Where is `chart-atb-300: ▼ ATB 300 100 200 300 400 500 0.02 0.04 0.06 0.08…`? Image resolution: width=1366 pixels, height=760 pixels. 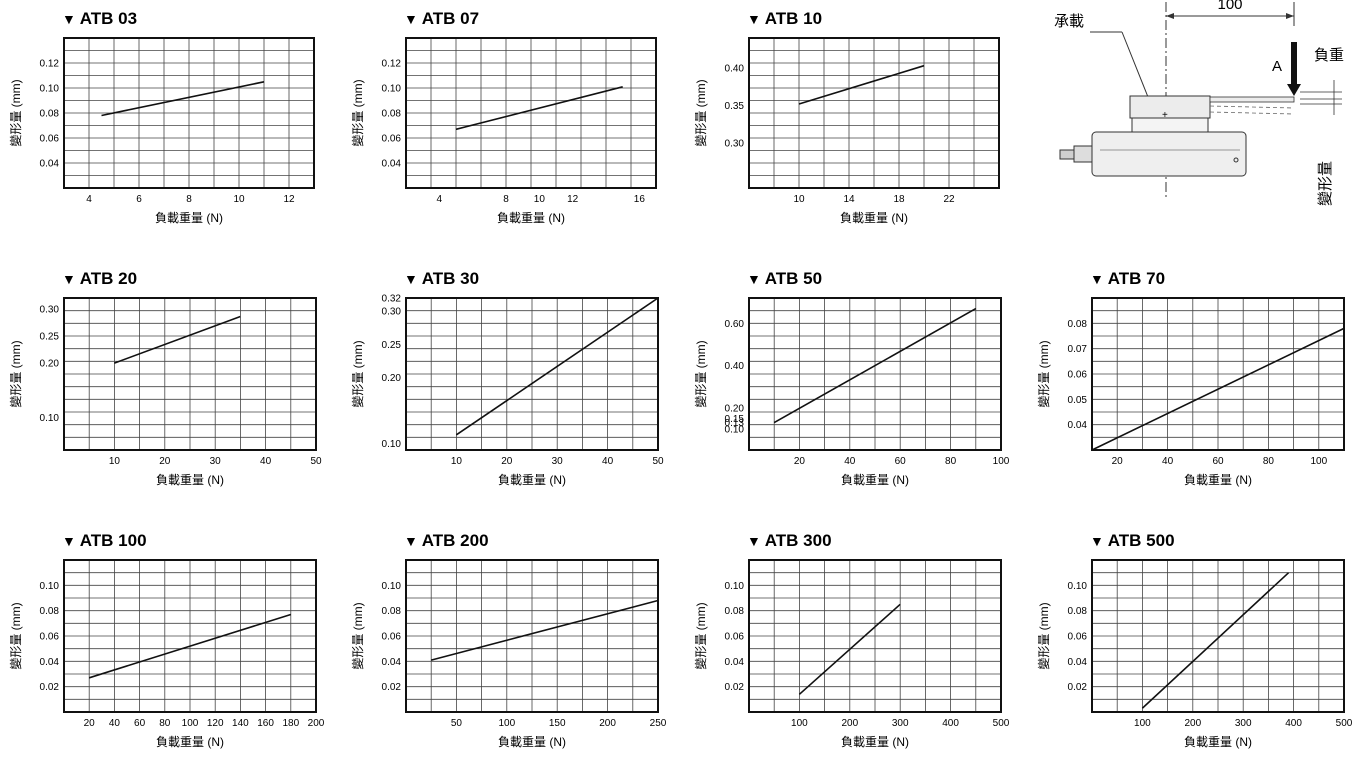
chart-atb-300: ▼ ATB 300 100 200 300 400 500 0.02 0.04 0.06 0.08… is located at coordinates (851, 640).